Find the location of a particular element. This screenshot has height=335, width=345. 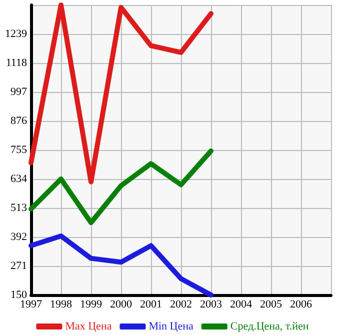

legend-label: Max Цена is located at coordinates (88, 326).